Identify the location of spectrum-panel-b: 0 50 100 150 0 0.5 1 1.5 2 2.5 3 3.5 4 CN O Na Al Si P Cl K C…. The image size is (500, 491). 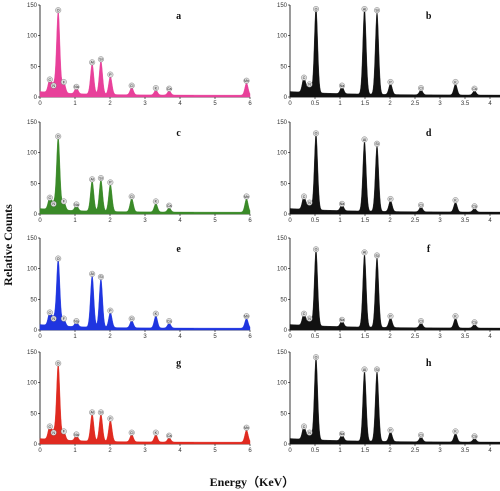
(388, 55).